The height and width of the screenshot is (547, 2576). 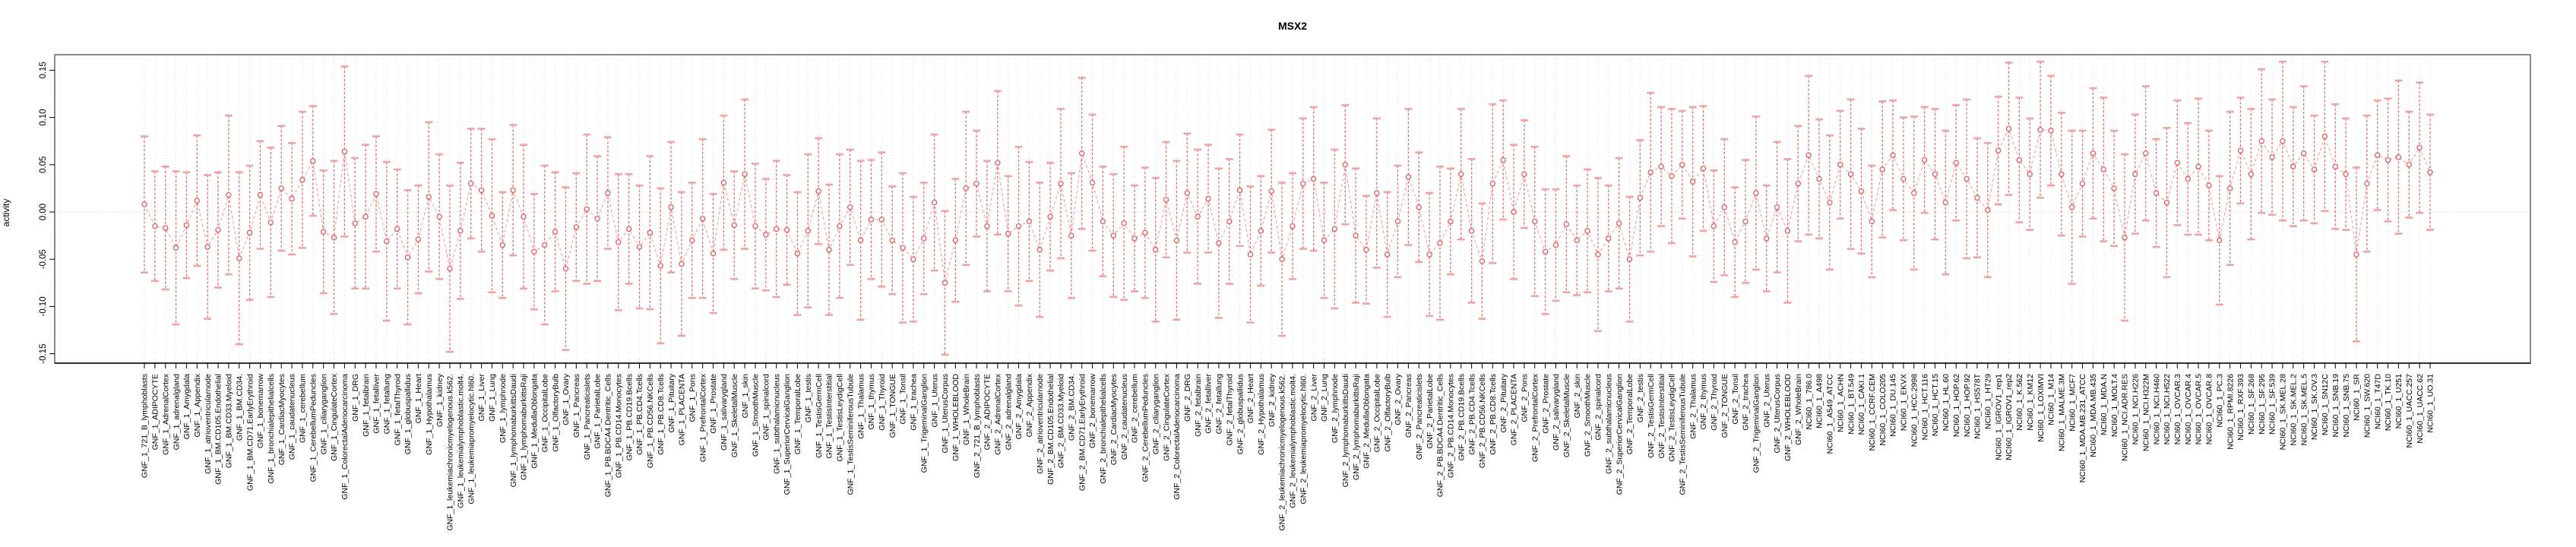 What do you see at coordinates (2346, 406) in the screenshot?
I see `x-axis-label: NCI60_1_SNB.75` at bounding box center [2346, 406].